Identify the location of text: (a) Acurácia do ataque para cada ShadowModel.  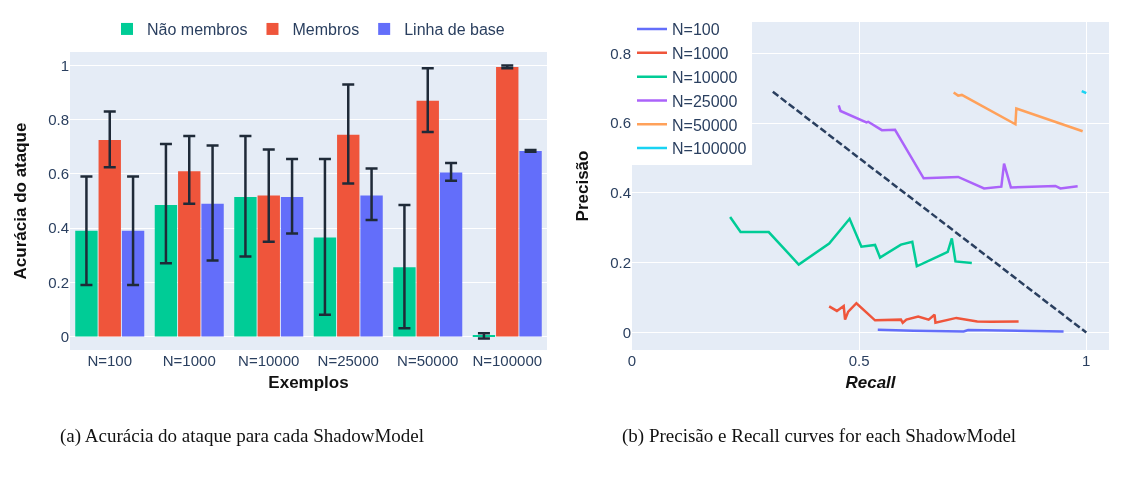
(242, 435).